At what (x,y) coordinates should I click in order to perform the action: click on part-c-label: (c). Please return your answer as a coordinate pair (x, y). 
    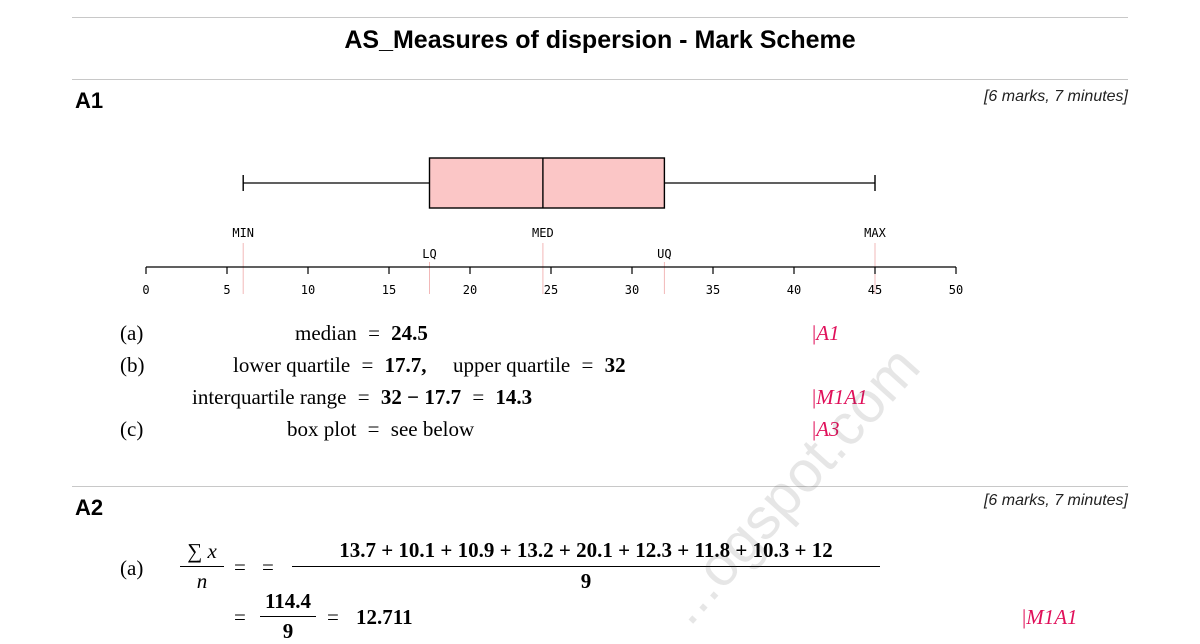
    Looking at the image, I should click on (132, 429).